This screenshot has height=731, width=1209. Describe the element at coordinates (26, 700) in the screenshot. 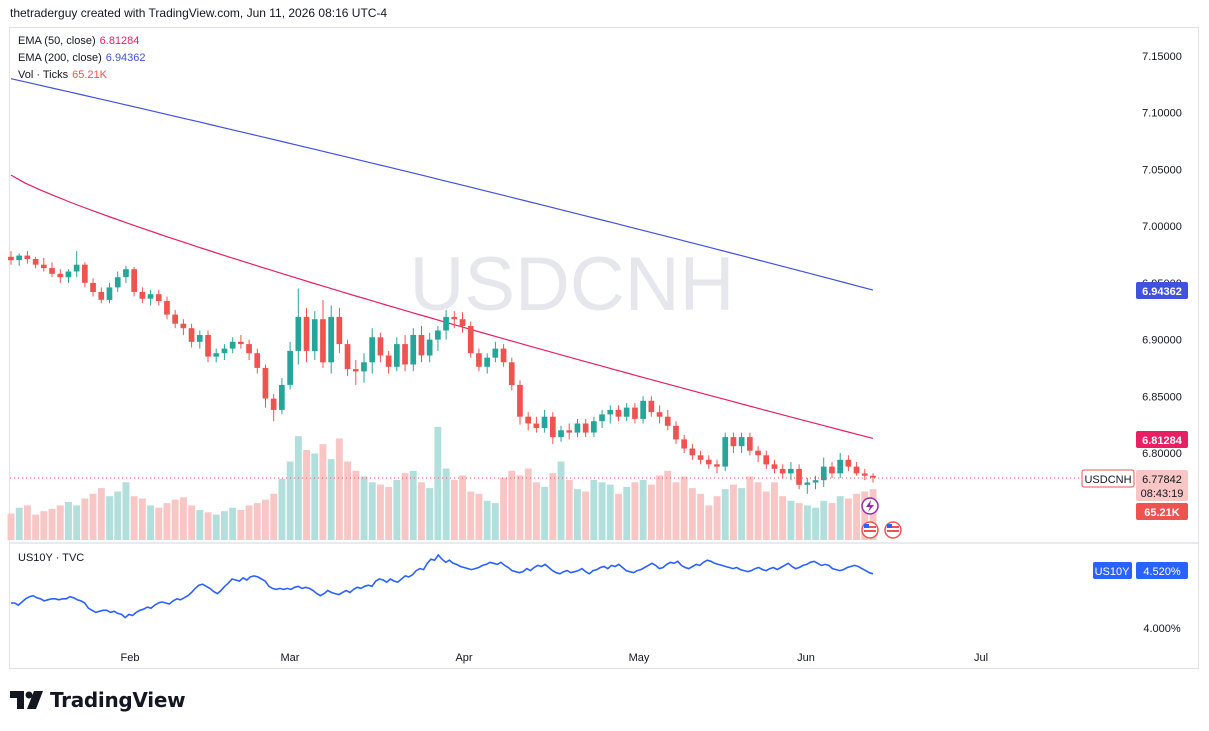

I see `tradingview-logo-icon` at that location.